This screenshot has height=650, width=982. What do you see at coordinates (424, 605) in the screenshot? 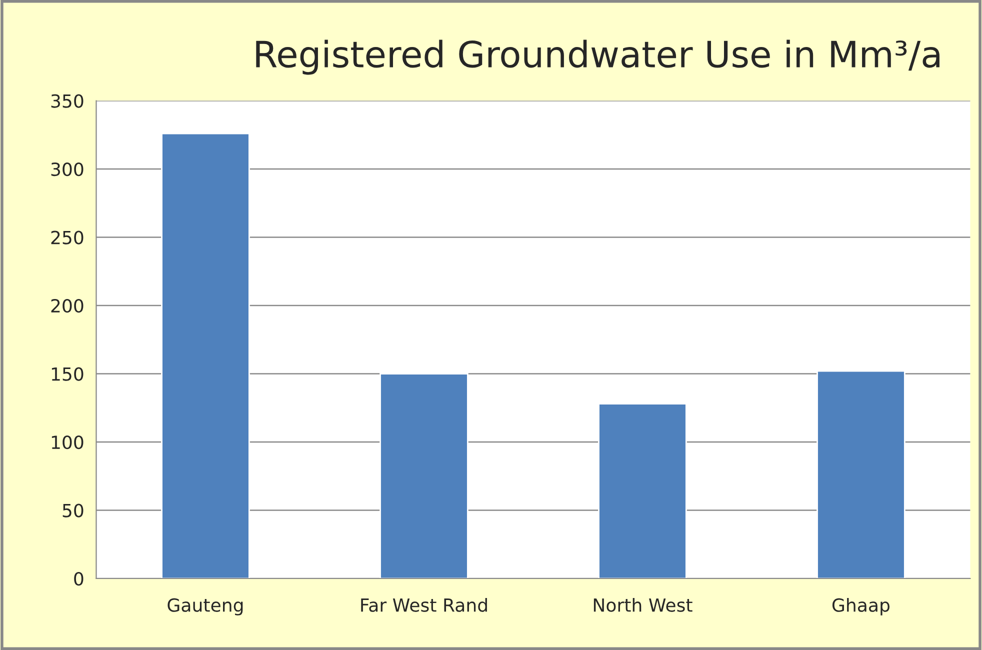
I see `x-tick-label: Far West Rand` at bounding box center [424, 605].